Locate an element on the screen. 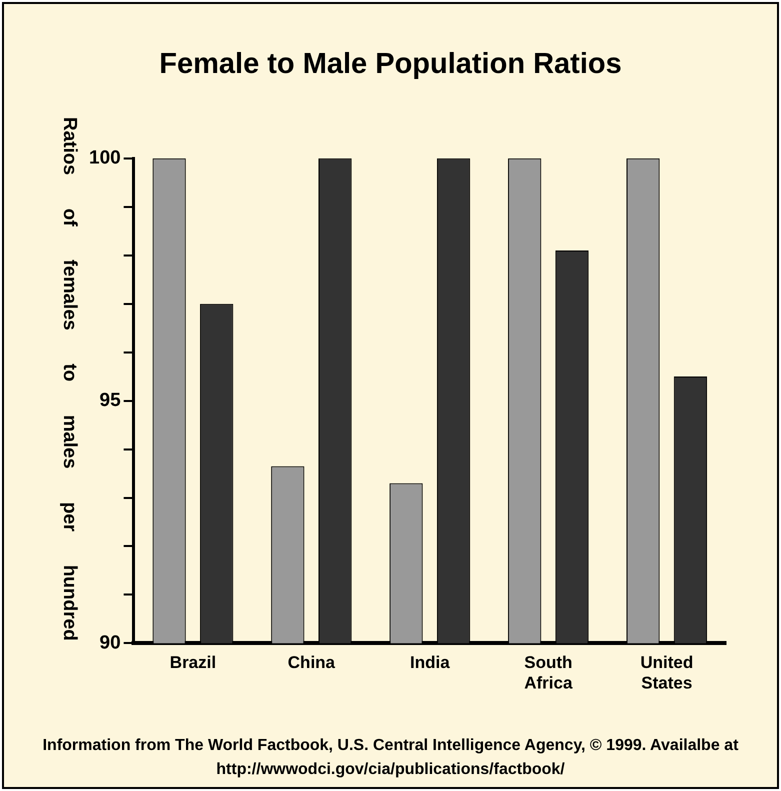 Image resolution: width=781 pixels, height=791 pixels. y-axis-title: Ratios of females to males per hundred is located at coordinates (69, 379).